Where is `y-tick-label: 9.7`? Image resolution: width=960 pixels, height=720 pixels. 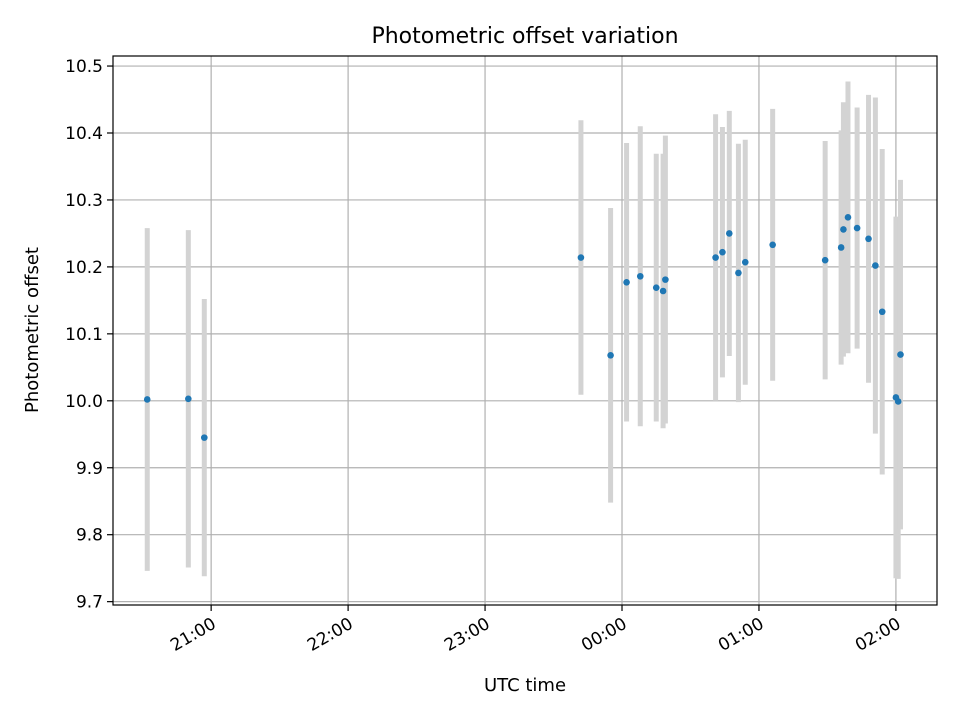 y-tick-label: 9.7 is located at coordinates (89, 603).